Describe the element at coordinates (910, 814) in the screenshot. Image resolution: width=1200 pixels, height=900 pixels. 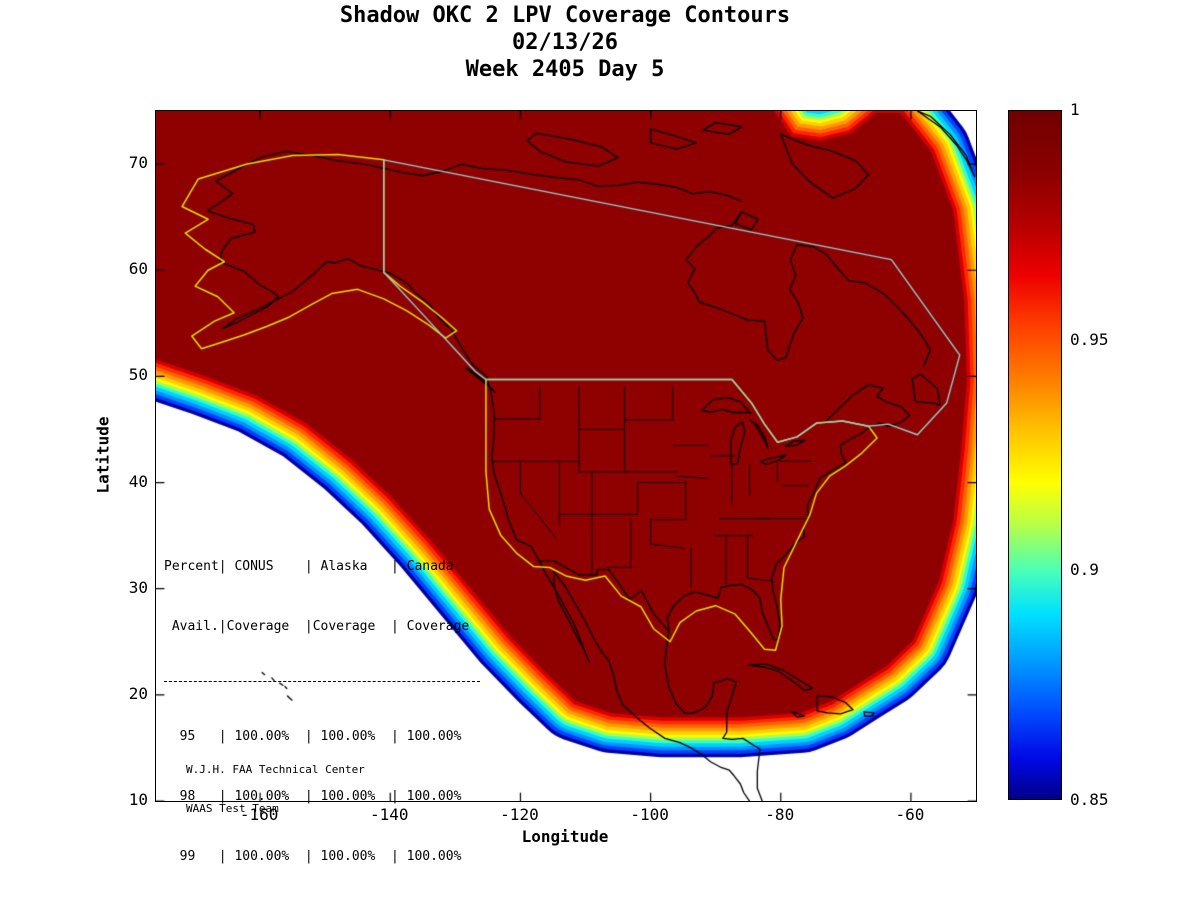
I see `x-tick-label: -60` at that location.